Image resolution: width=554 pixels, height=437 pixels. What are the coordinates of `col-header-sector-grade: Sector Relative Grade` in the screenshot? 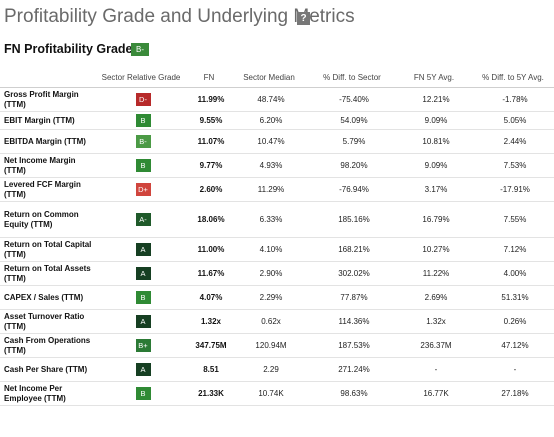 It's located at (141, 77).